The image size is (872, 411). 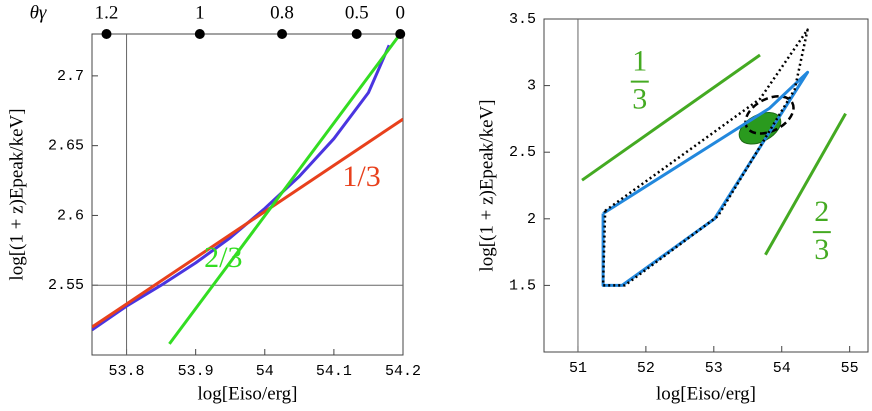 I want to click on y-tick-label: 2.55, so click(x=66, y=285).